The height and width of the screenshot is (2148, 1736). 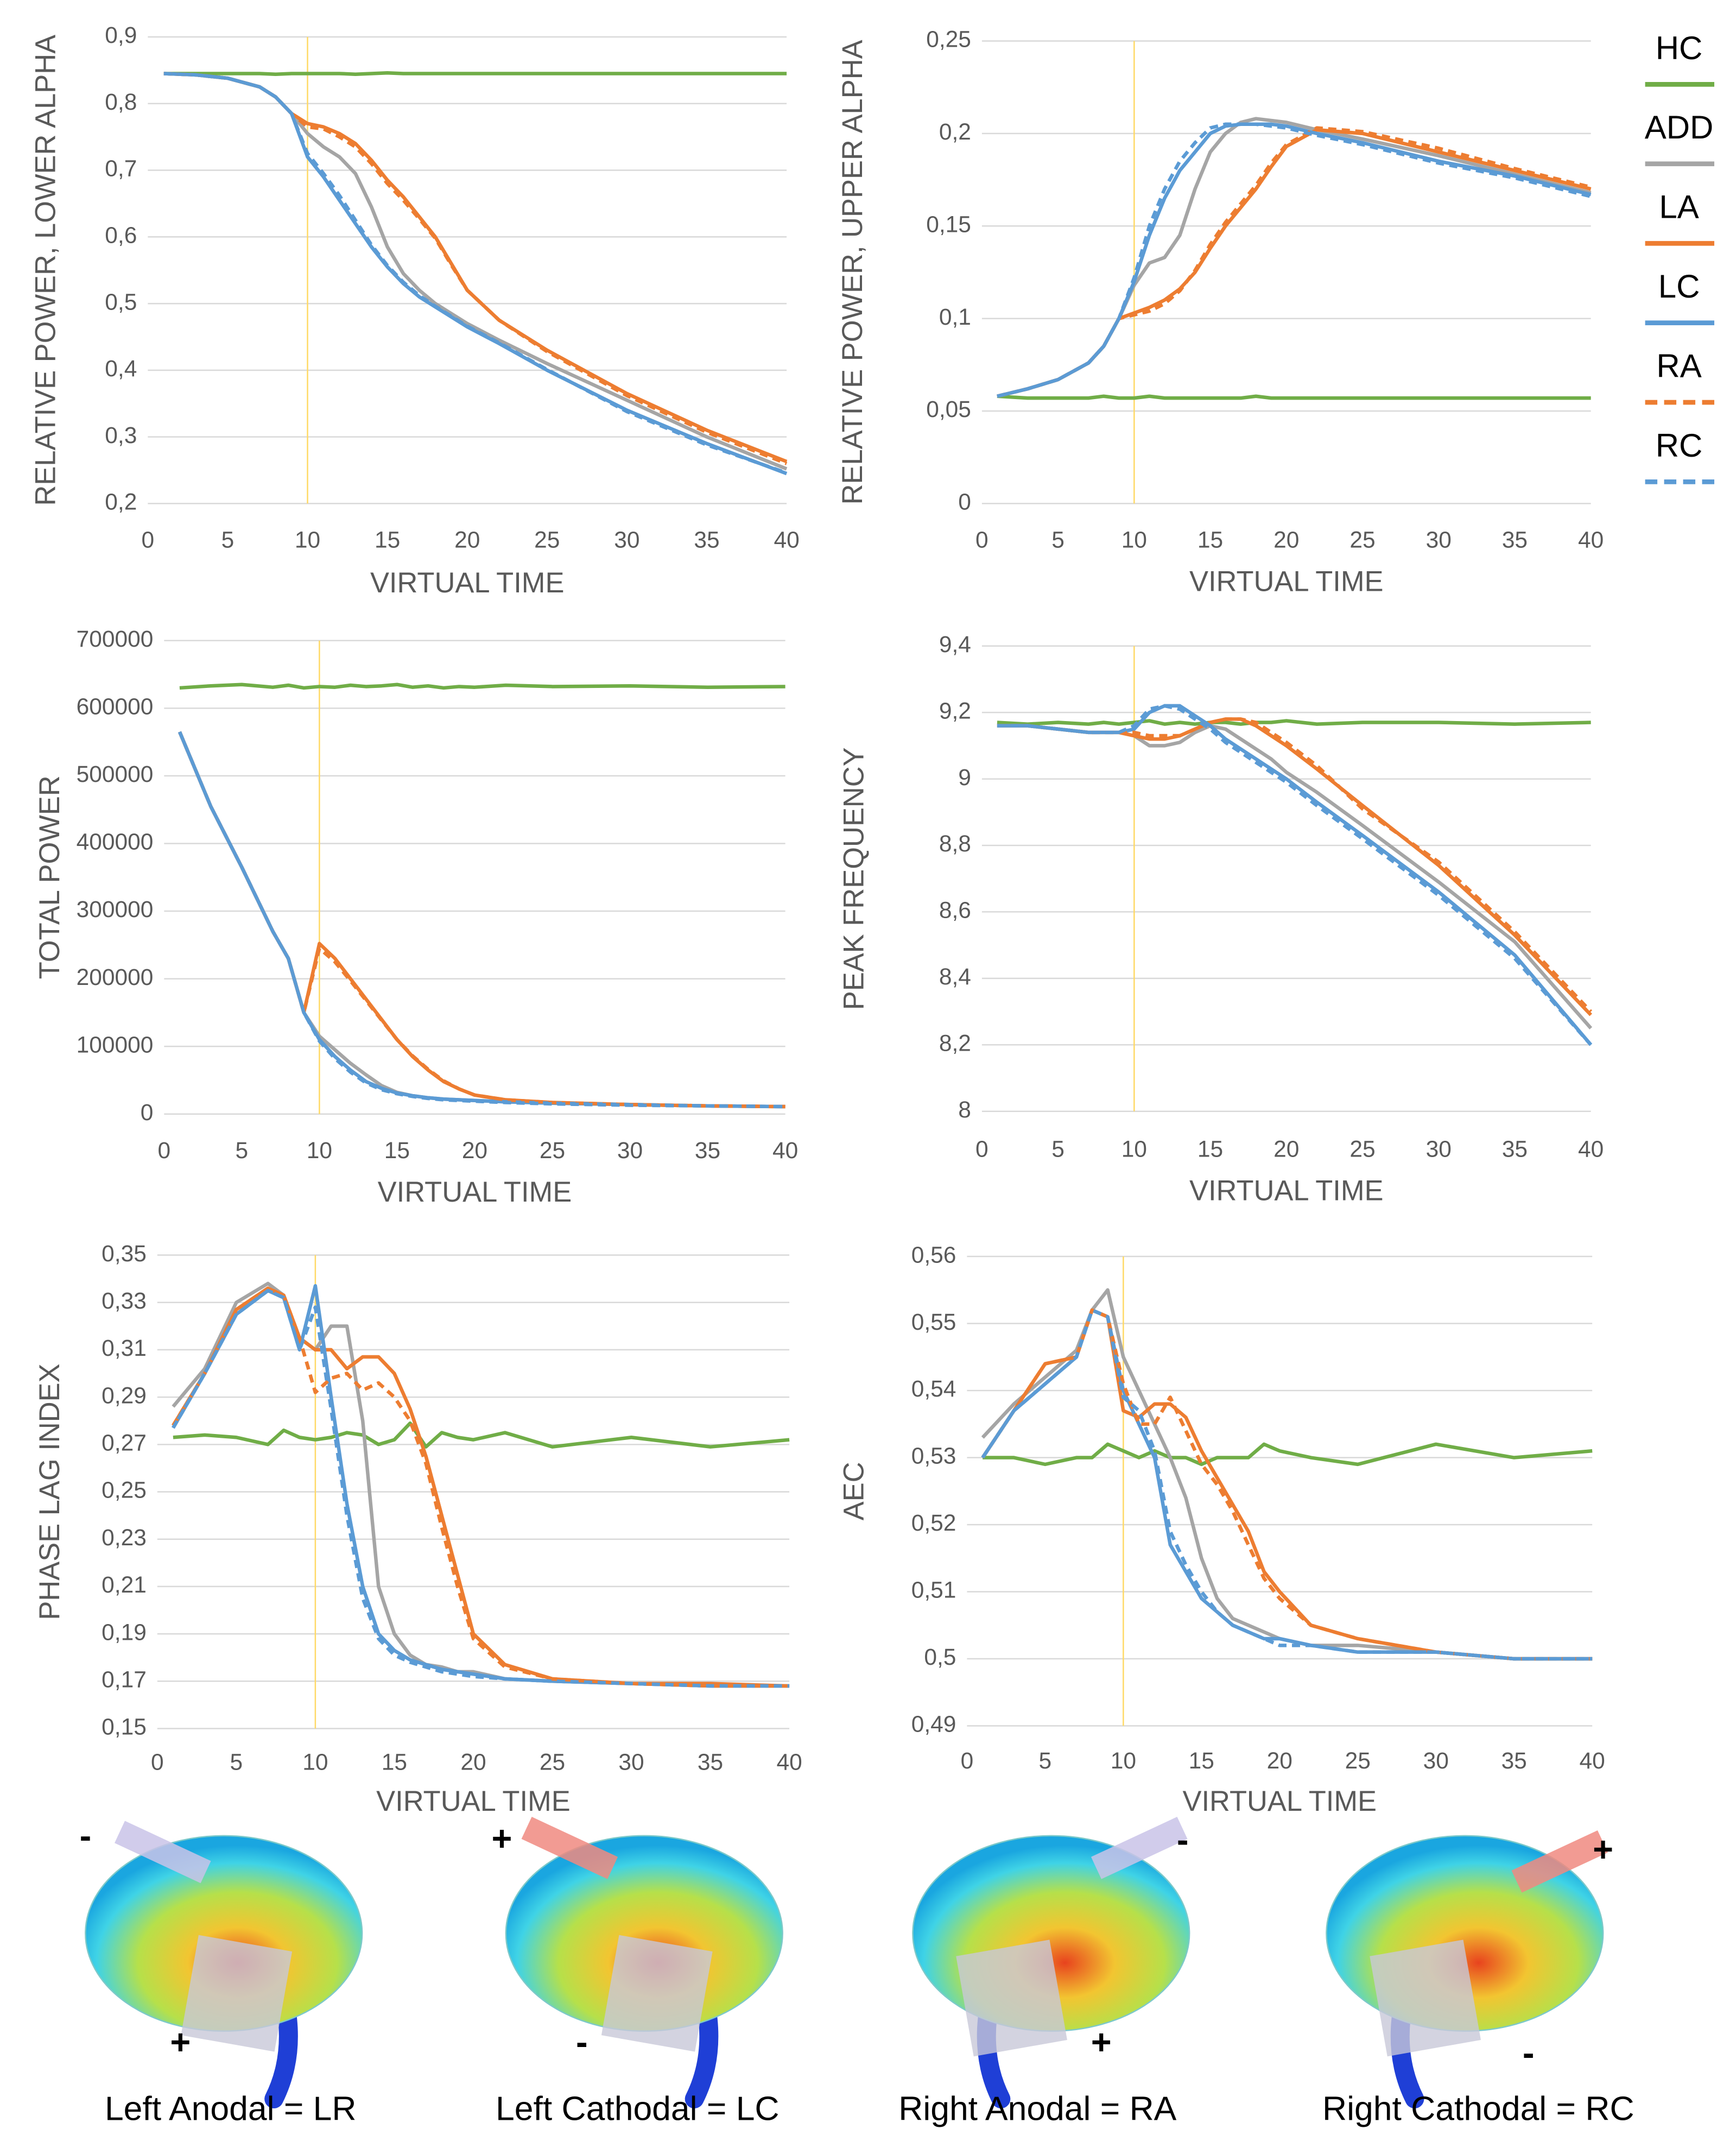 I want to click on y-tick-label: 8,2, so click(x=955, y=1043).